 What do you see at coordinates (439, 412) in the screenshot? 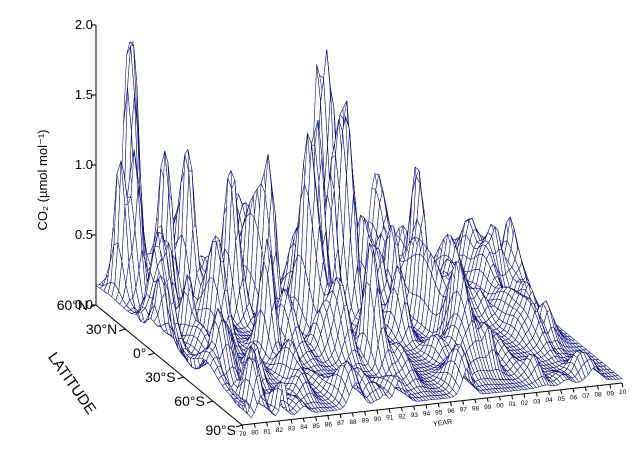
I see `year-tick-label: 95` at bounding box center [439, 412].